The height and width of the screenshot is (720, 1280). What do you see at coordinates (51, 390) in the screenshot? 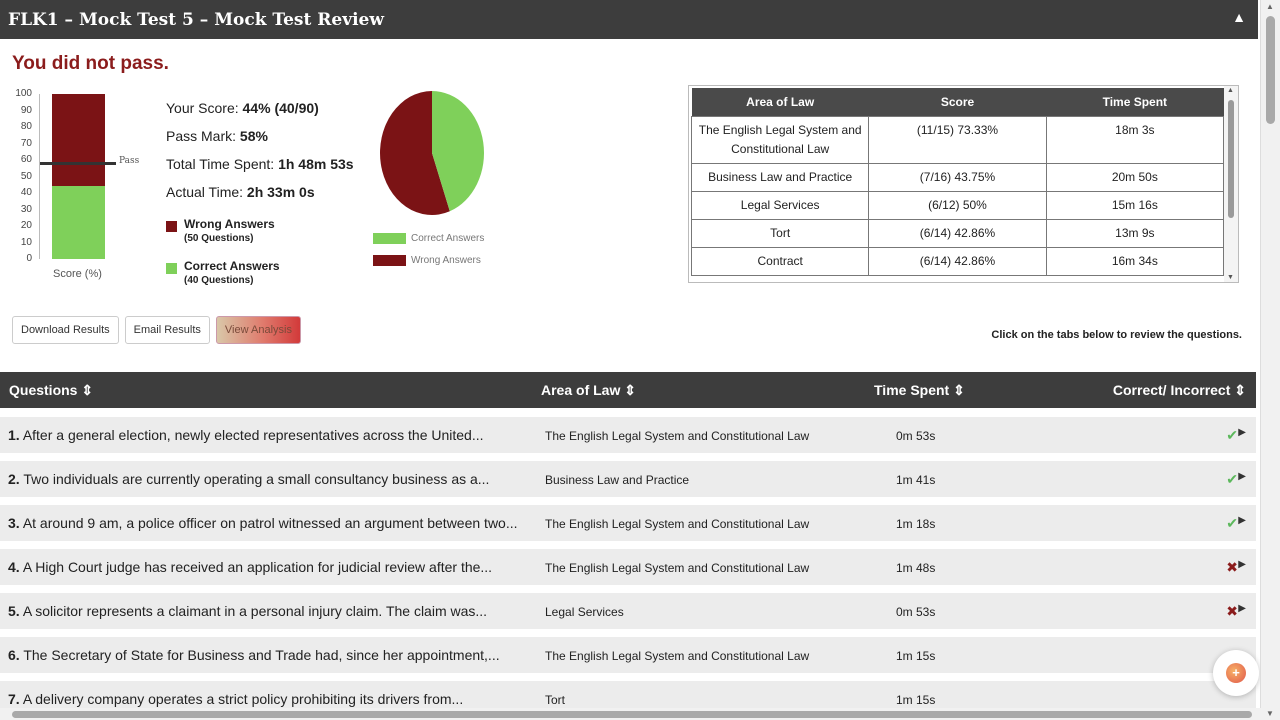
I see `sort-questions: Questions ⇕` at bounding box center [51, 390].